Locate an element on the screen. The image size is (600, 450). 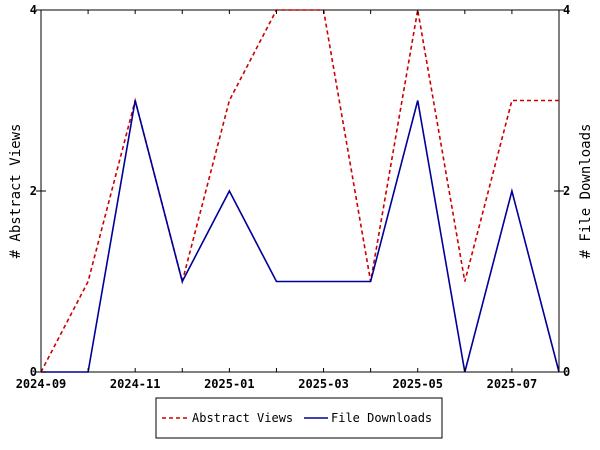
y-tick-label-right: 0 is located at coordinates (566, 372).